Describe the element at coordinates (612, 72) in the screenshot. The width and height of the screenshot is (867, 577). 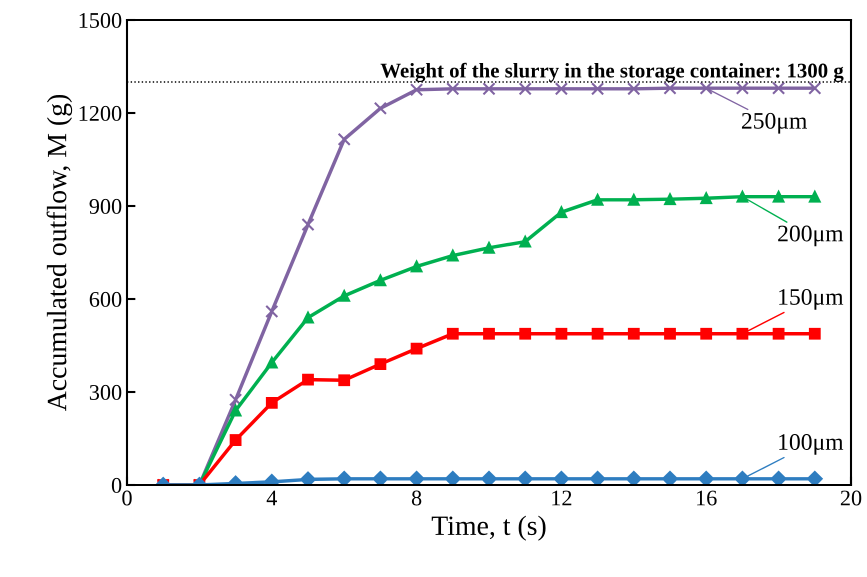
I see `ref-line-label: Weight of the slurry in the storage container: 1300 g` at that location.